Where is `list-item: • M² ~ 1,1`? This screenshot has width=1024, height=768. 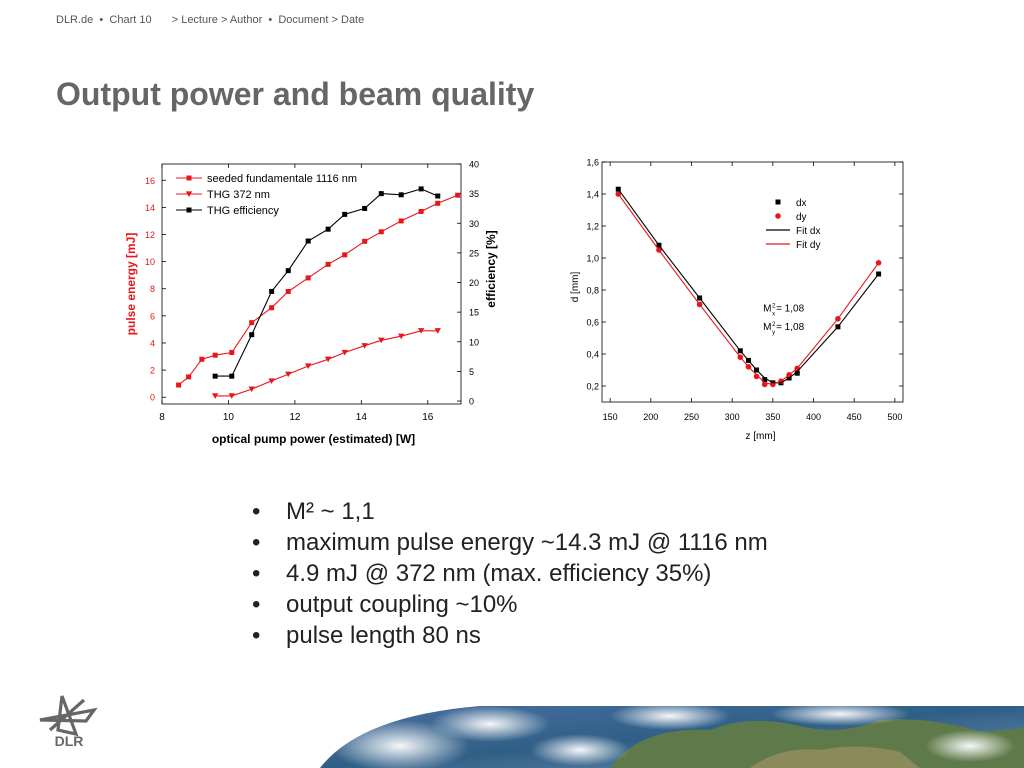 list-item: • M² ~ 1,1 is located at coordinates (313, 511).